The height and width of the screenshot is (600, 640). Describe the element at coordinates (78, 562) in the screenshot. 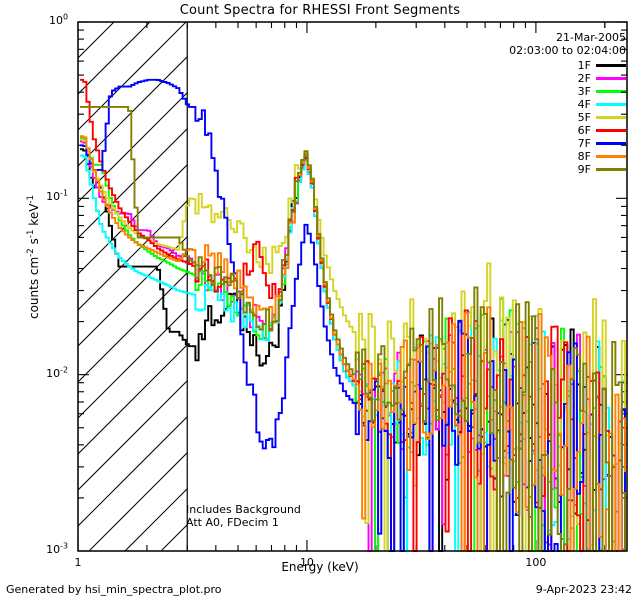

I see `x-tick-label: 1` at that location.